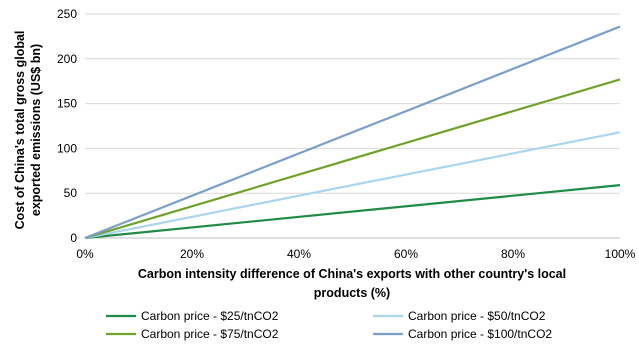  What do you see at coordinates (67, 126) in the screenshot?
I see `y-tick-labels: 0 50 100 150 200 250` at bounding box center [67, 126].